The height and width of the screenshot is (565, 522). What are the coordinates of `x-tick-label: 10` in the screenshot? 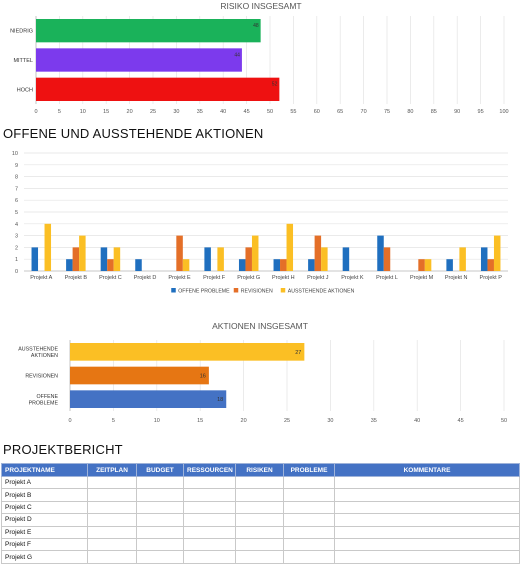 It's located at (83, 112).